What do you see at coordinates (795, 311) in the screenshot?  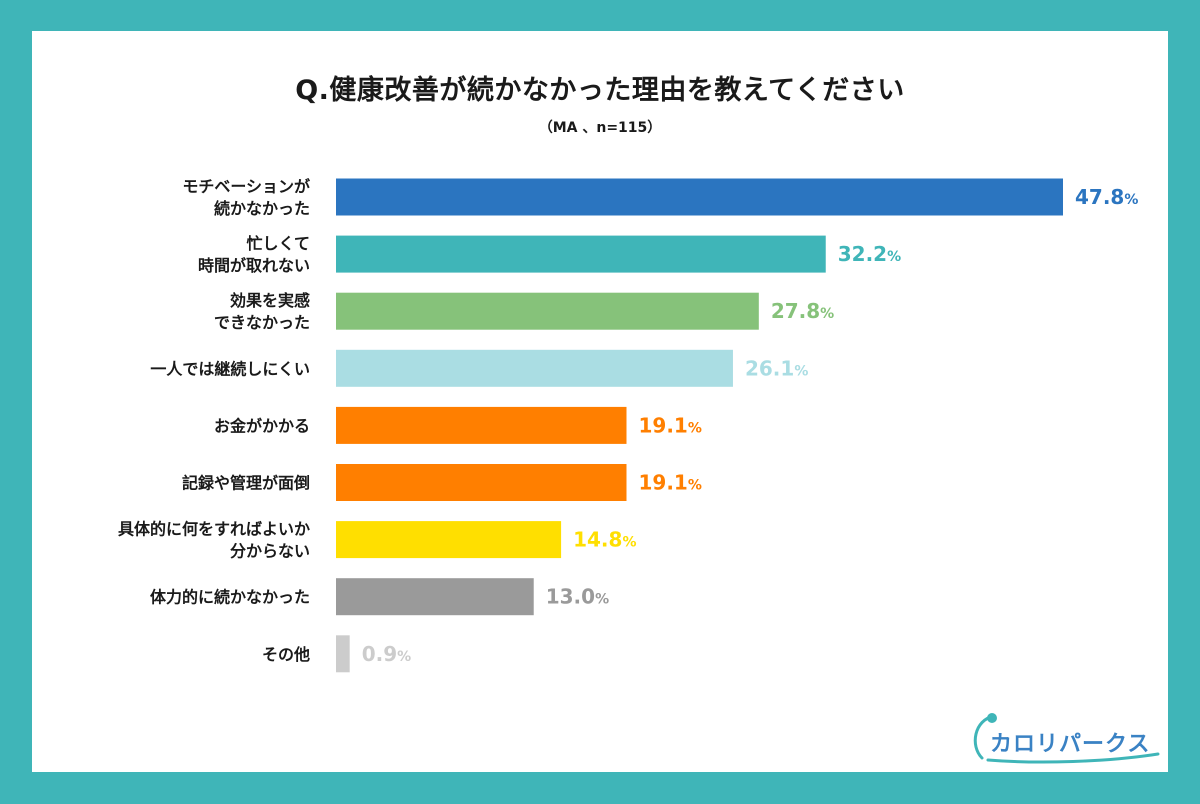 I see `value-number: 27.8` at bounding box center [795, 311].